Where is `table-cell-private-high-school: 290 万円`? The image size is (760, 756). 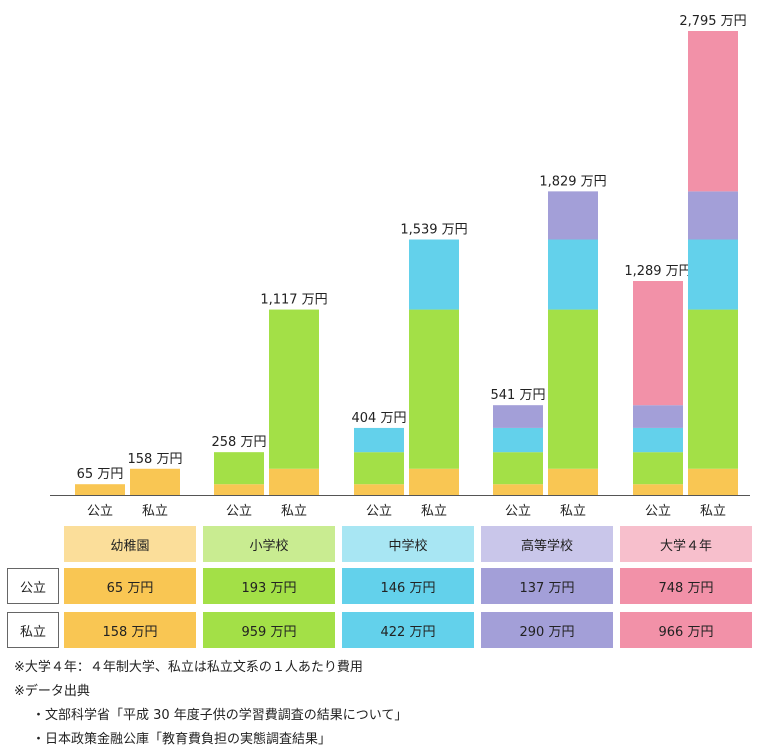
table-cell-private-high-school: 290 万円 is located at coordinates (547, 630).